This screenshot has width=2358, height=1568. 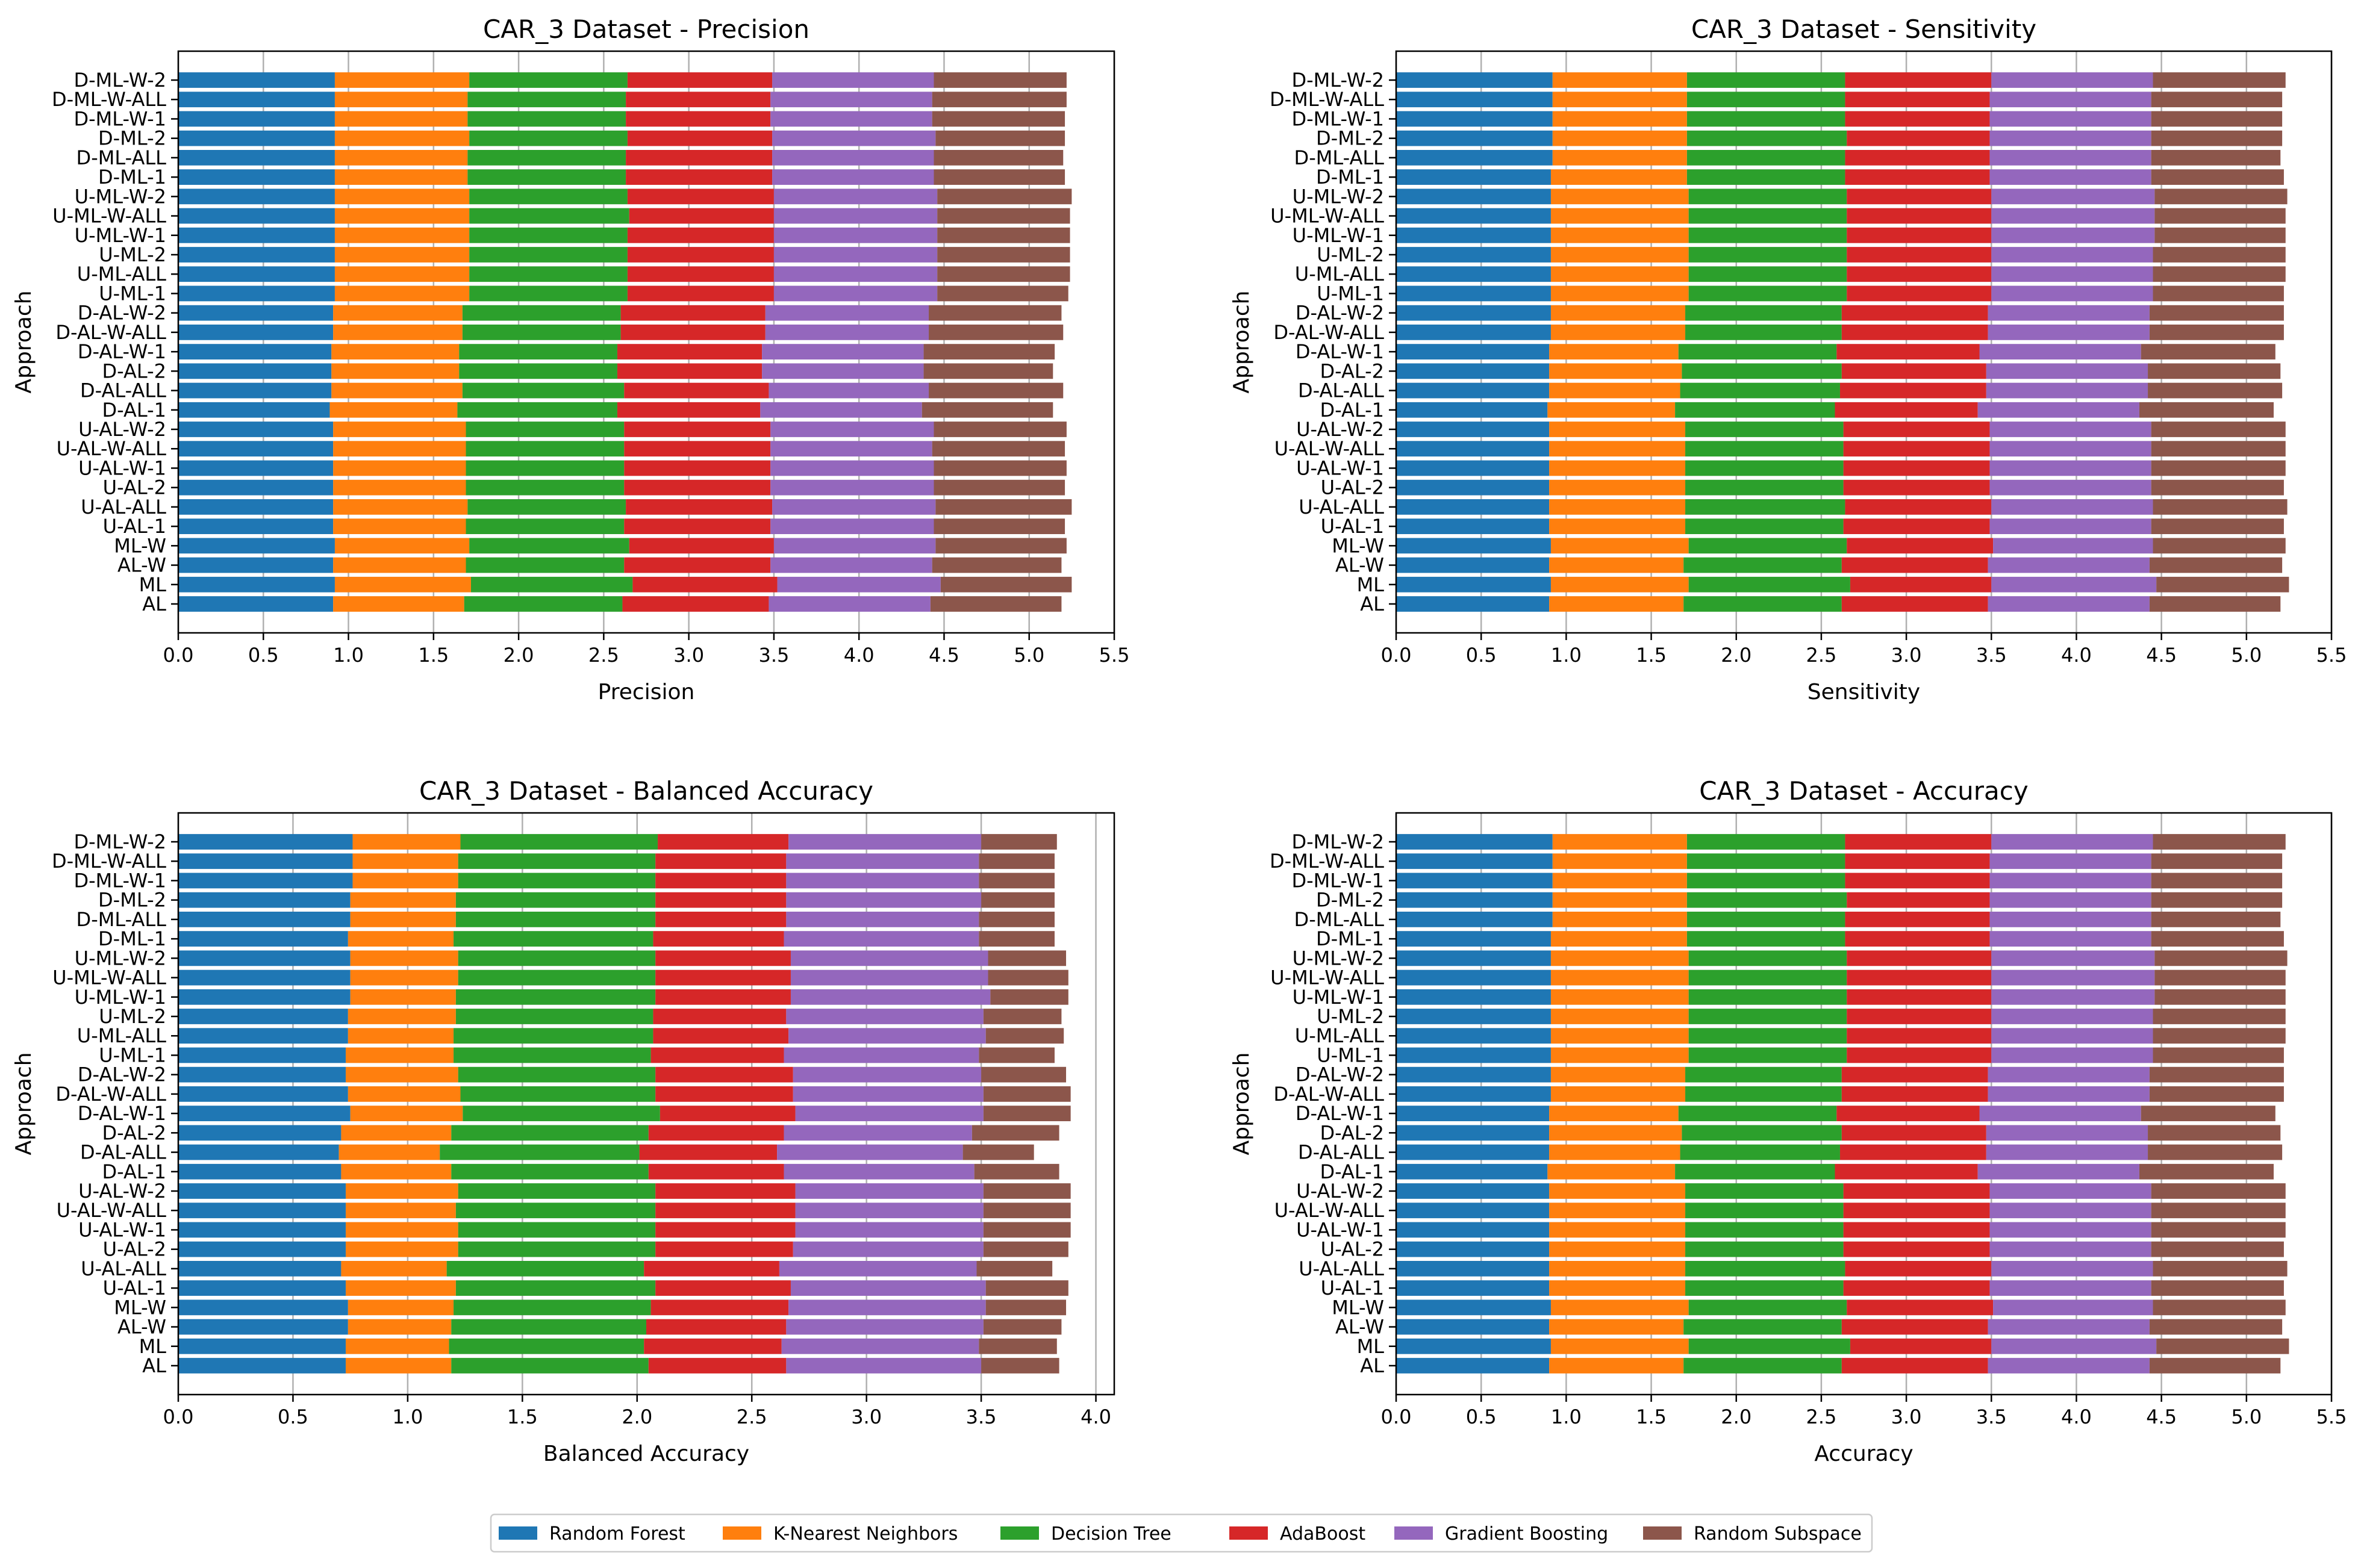 I want to click on x-tick-label: 1.0, so click(x=1566, y=1416).